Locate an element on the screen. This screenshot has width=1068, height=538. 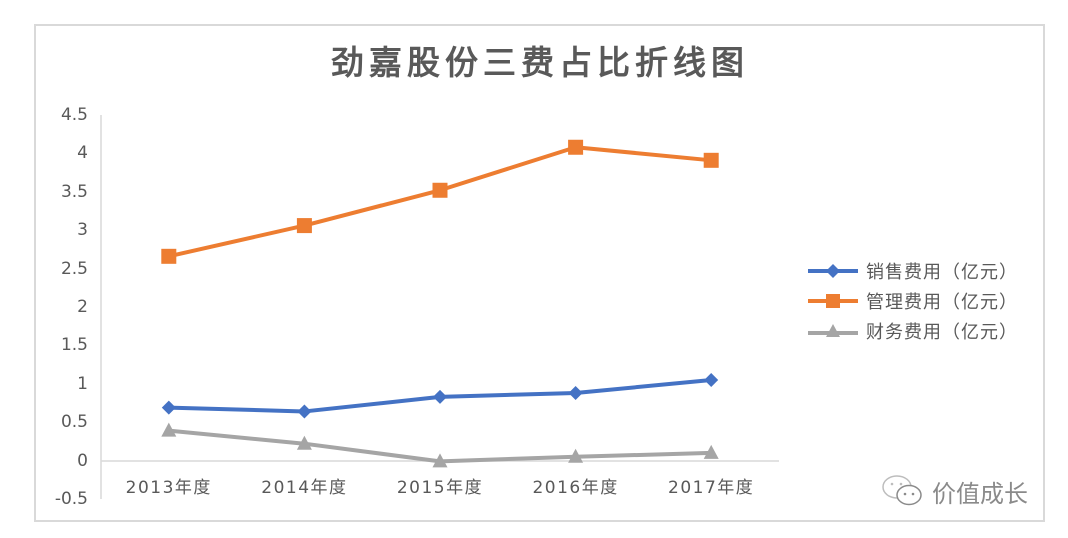
y-tick-label: 0.5 is located at coordinates (74, 422).